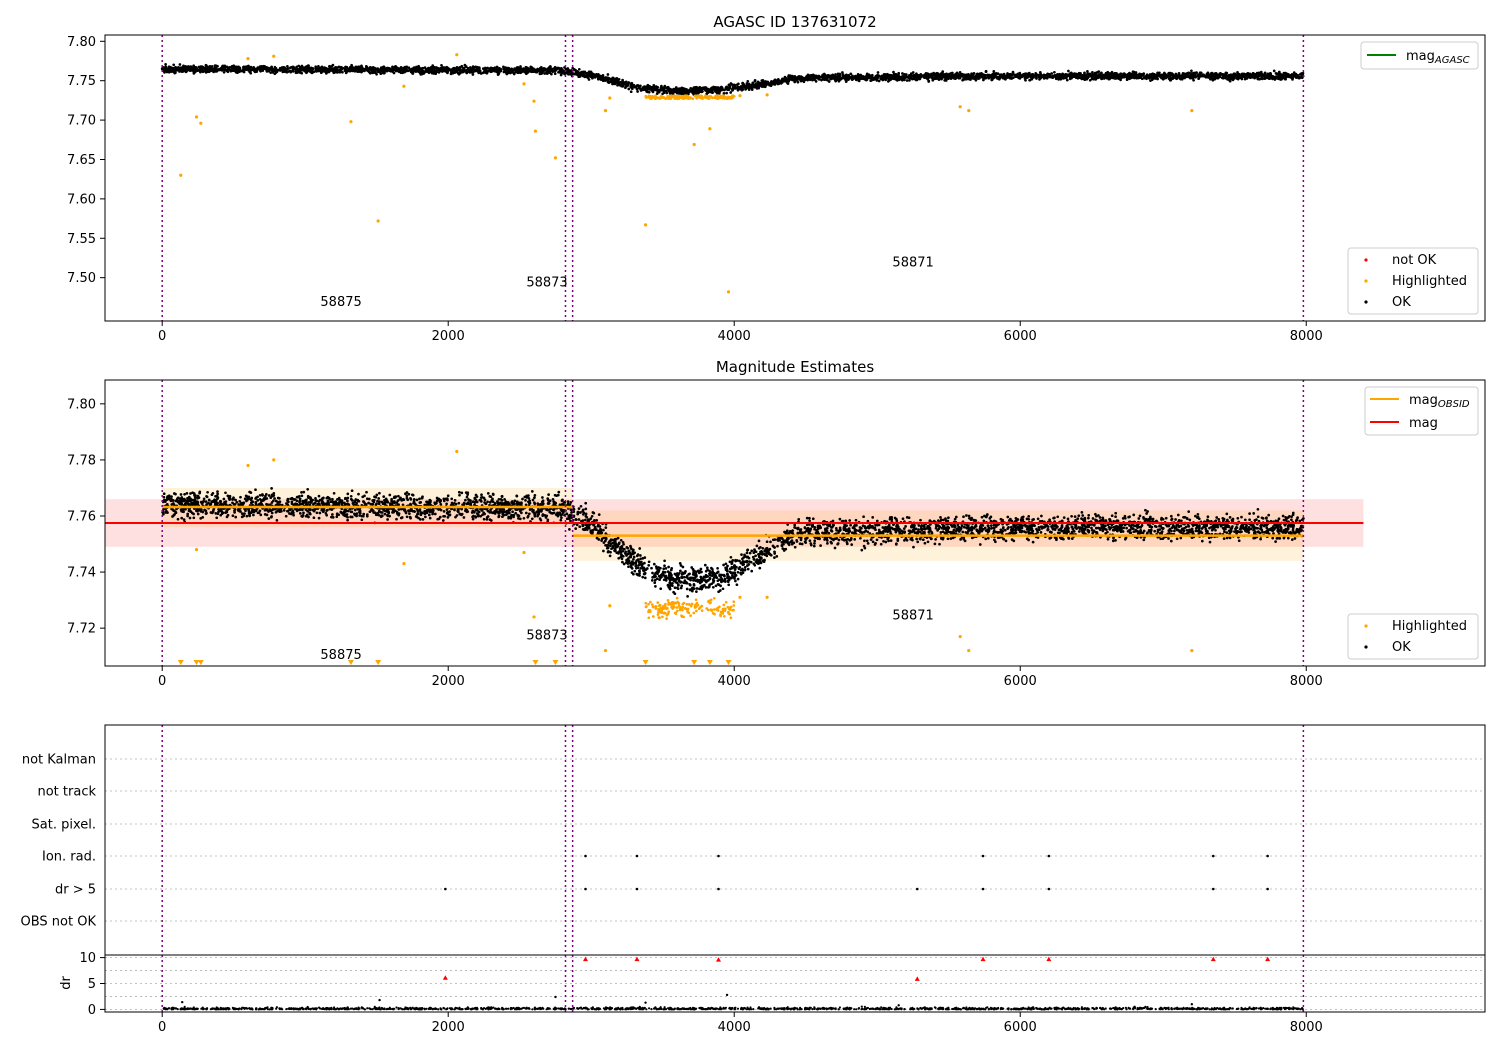 The height and width of the screenshot is (1050, 1500). What do you see at coordinates (81, 160) in the screenshot?
I see `y-tick-label: 7.65` at bounding box center [81, 160].